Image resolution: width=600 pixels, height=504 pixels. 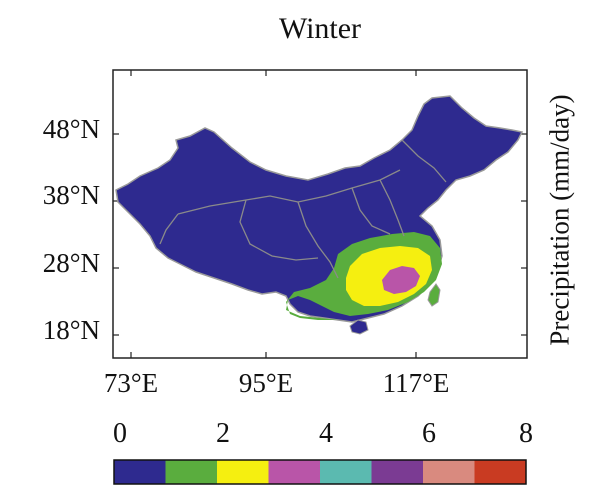 I want to click on colorbar-tick-0: 0, so click(x=120, y=433).